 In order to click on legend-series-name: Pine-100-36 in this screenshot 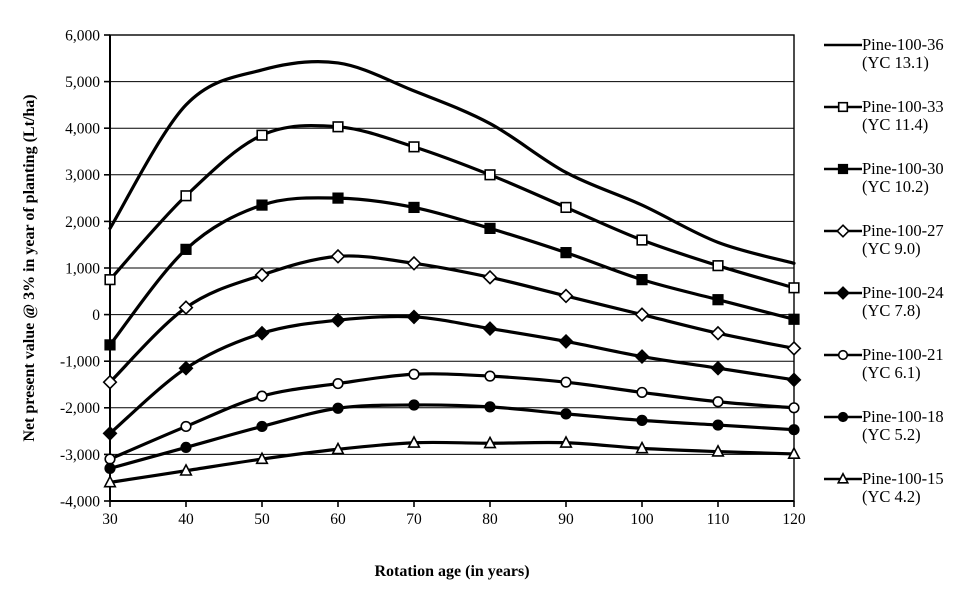, I will do `click(903, 44)`.